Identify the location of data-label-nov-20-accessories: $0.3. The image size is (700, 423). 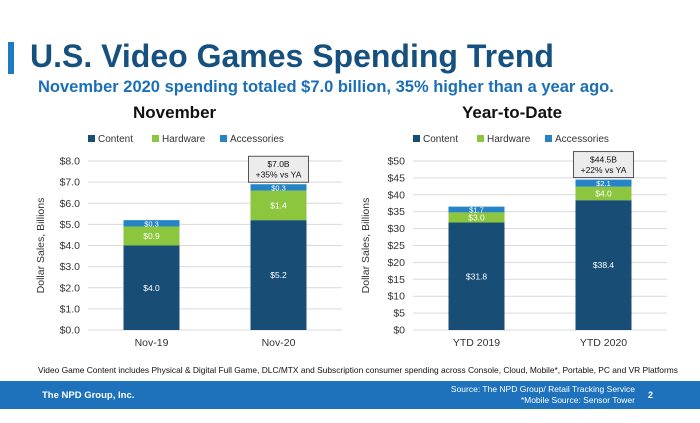
(278, 187).